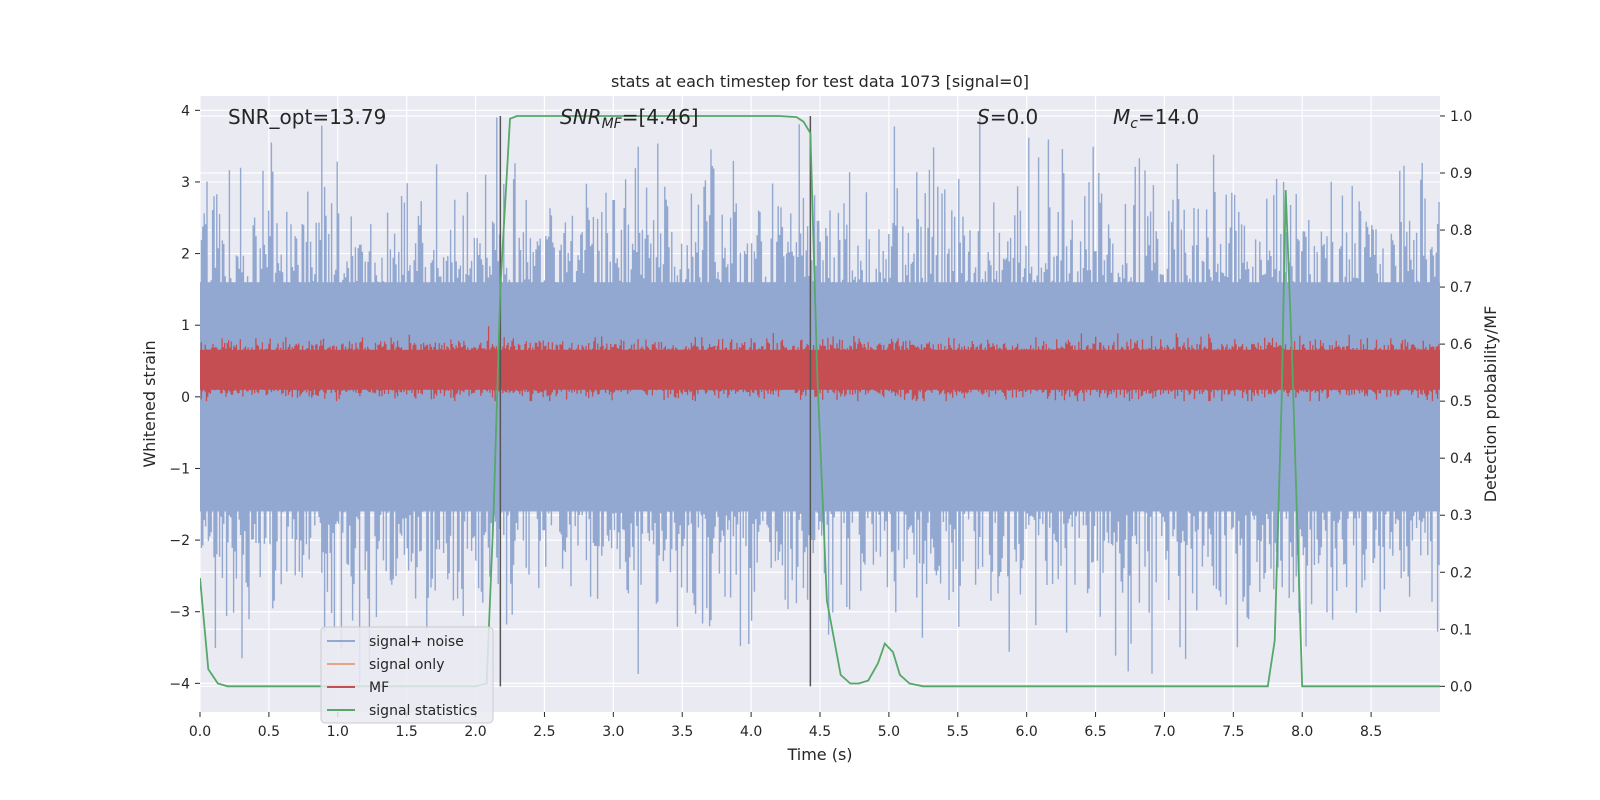 Image resolution: width=1600 pixels, height=800 pixels. I want to click on x-tick-label: 7.5, so click(1233, 732).